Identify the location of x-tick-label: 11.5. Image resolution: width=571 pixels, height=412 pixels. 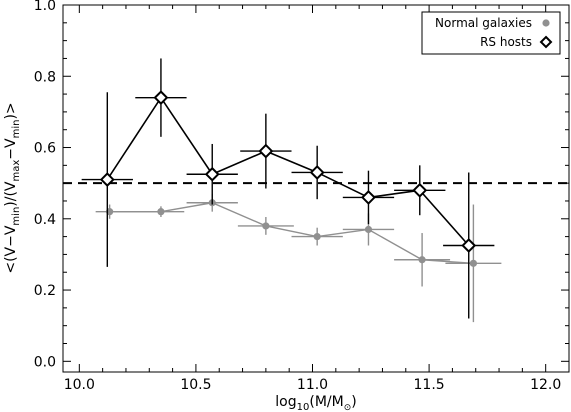
(429, 385).